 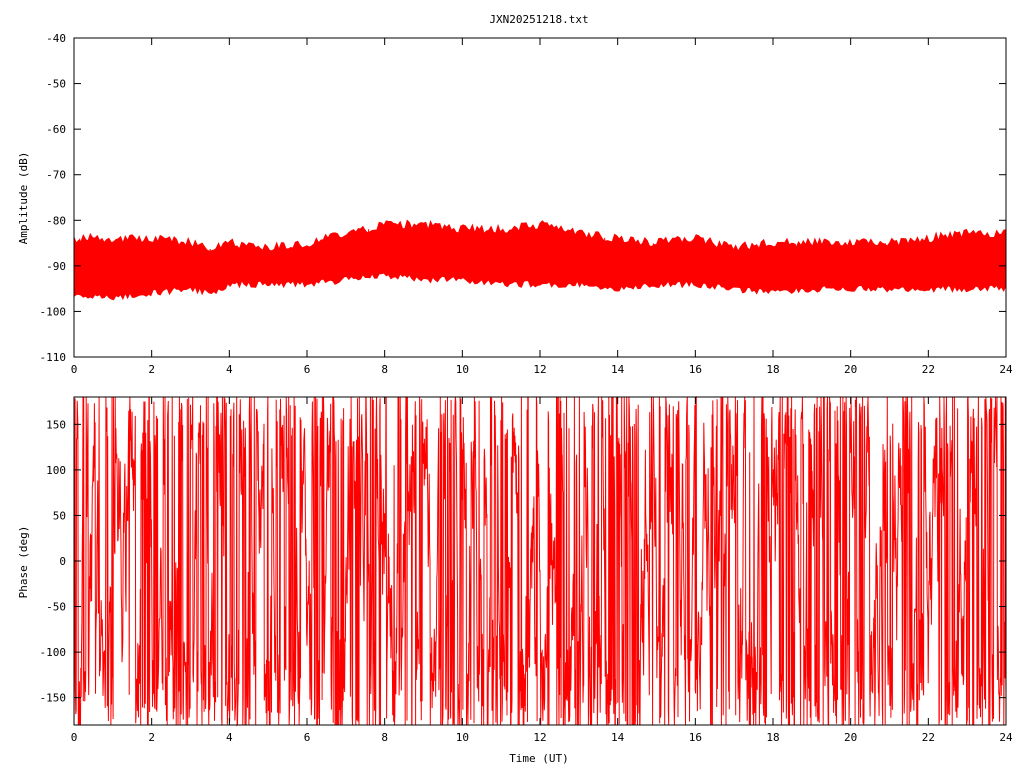 What do you see at coordinates (928, 369) in the screenshot?
I see `amplitude-x-tick-label: 22` at bounding box center [928, 369].